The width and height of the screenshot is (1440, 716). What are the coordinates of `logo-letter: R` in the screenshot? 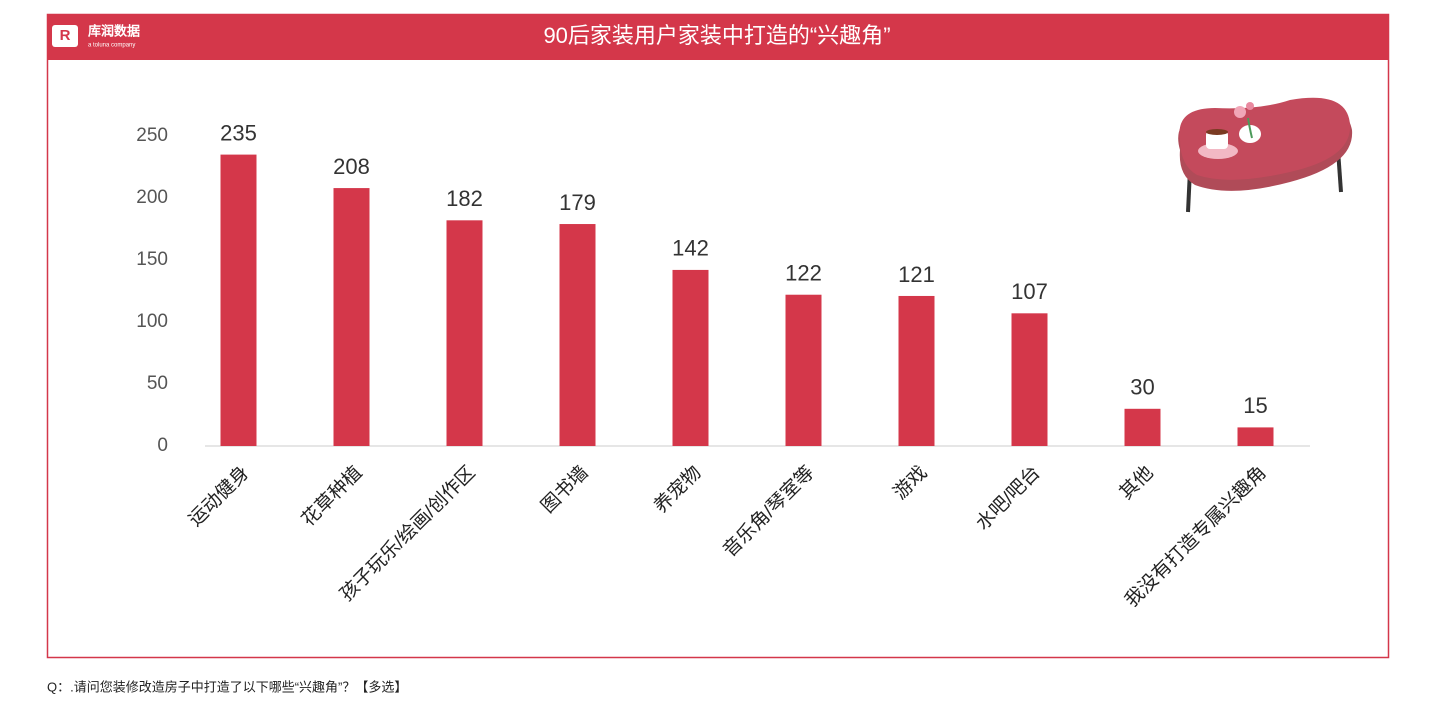 It's located at (65, 35).